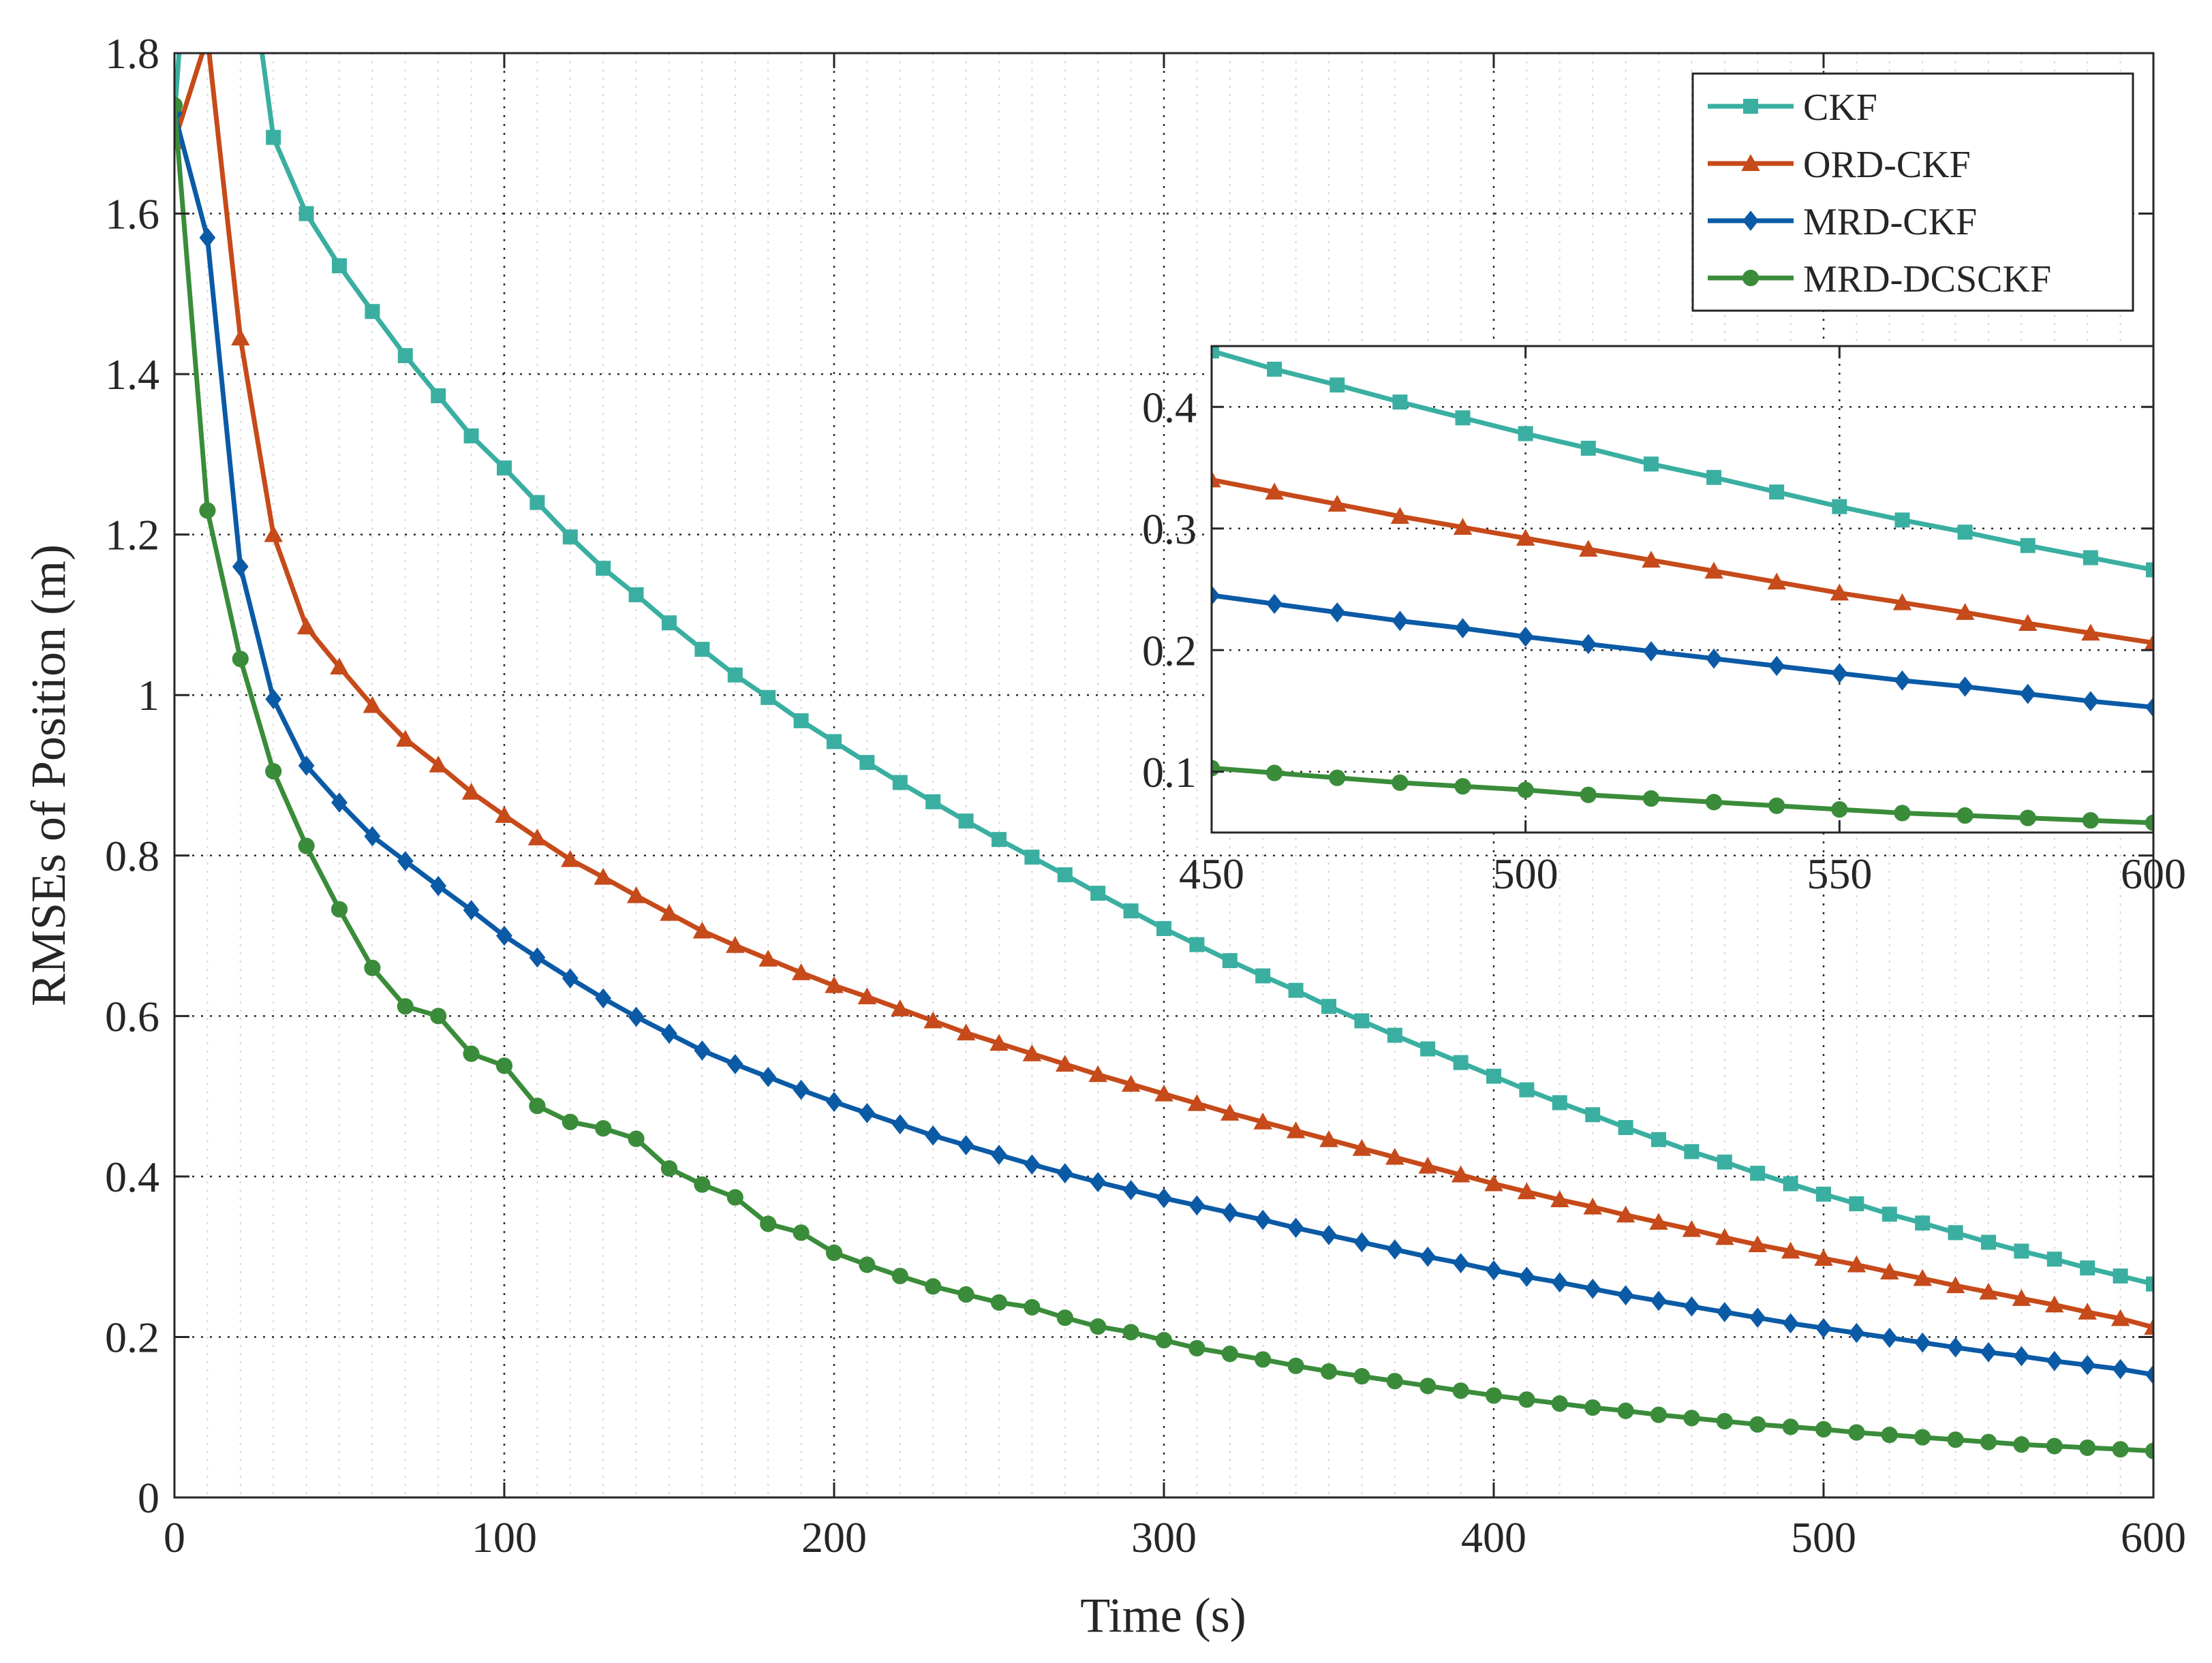 Image resolution: width=2212 pixels, height=1663 pixels. I want to click on legend-box, so click(1912, 192).